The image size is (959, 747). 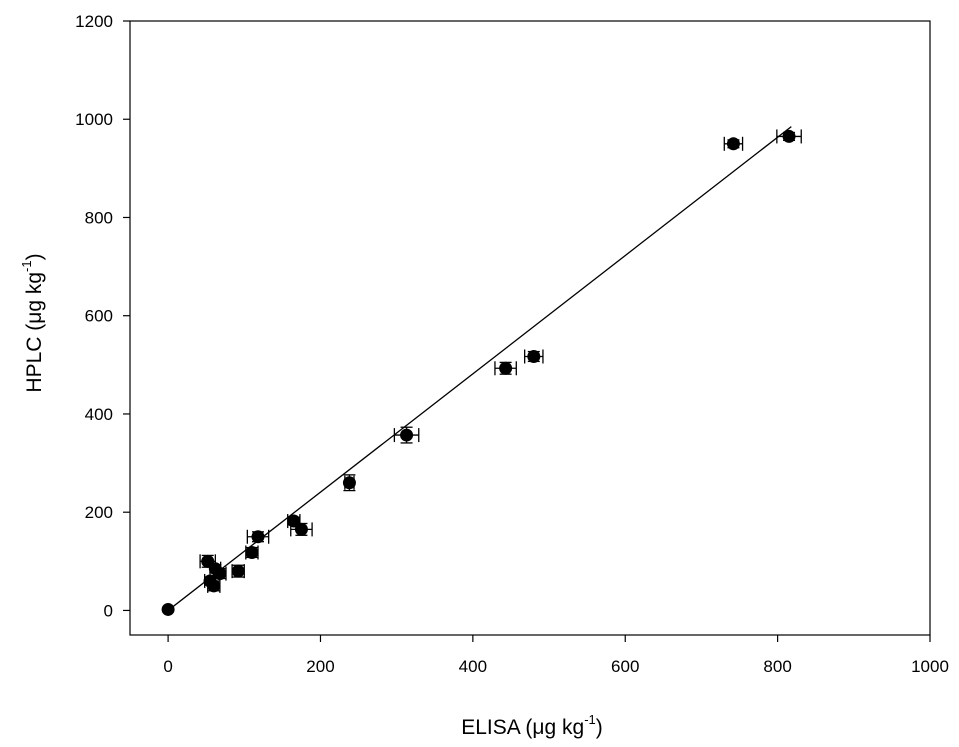 I want to click on y-tick-label: 0, so click(x=108, y=610).